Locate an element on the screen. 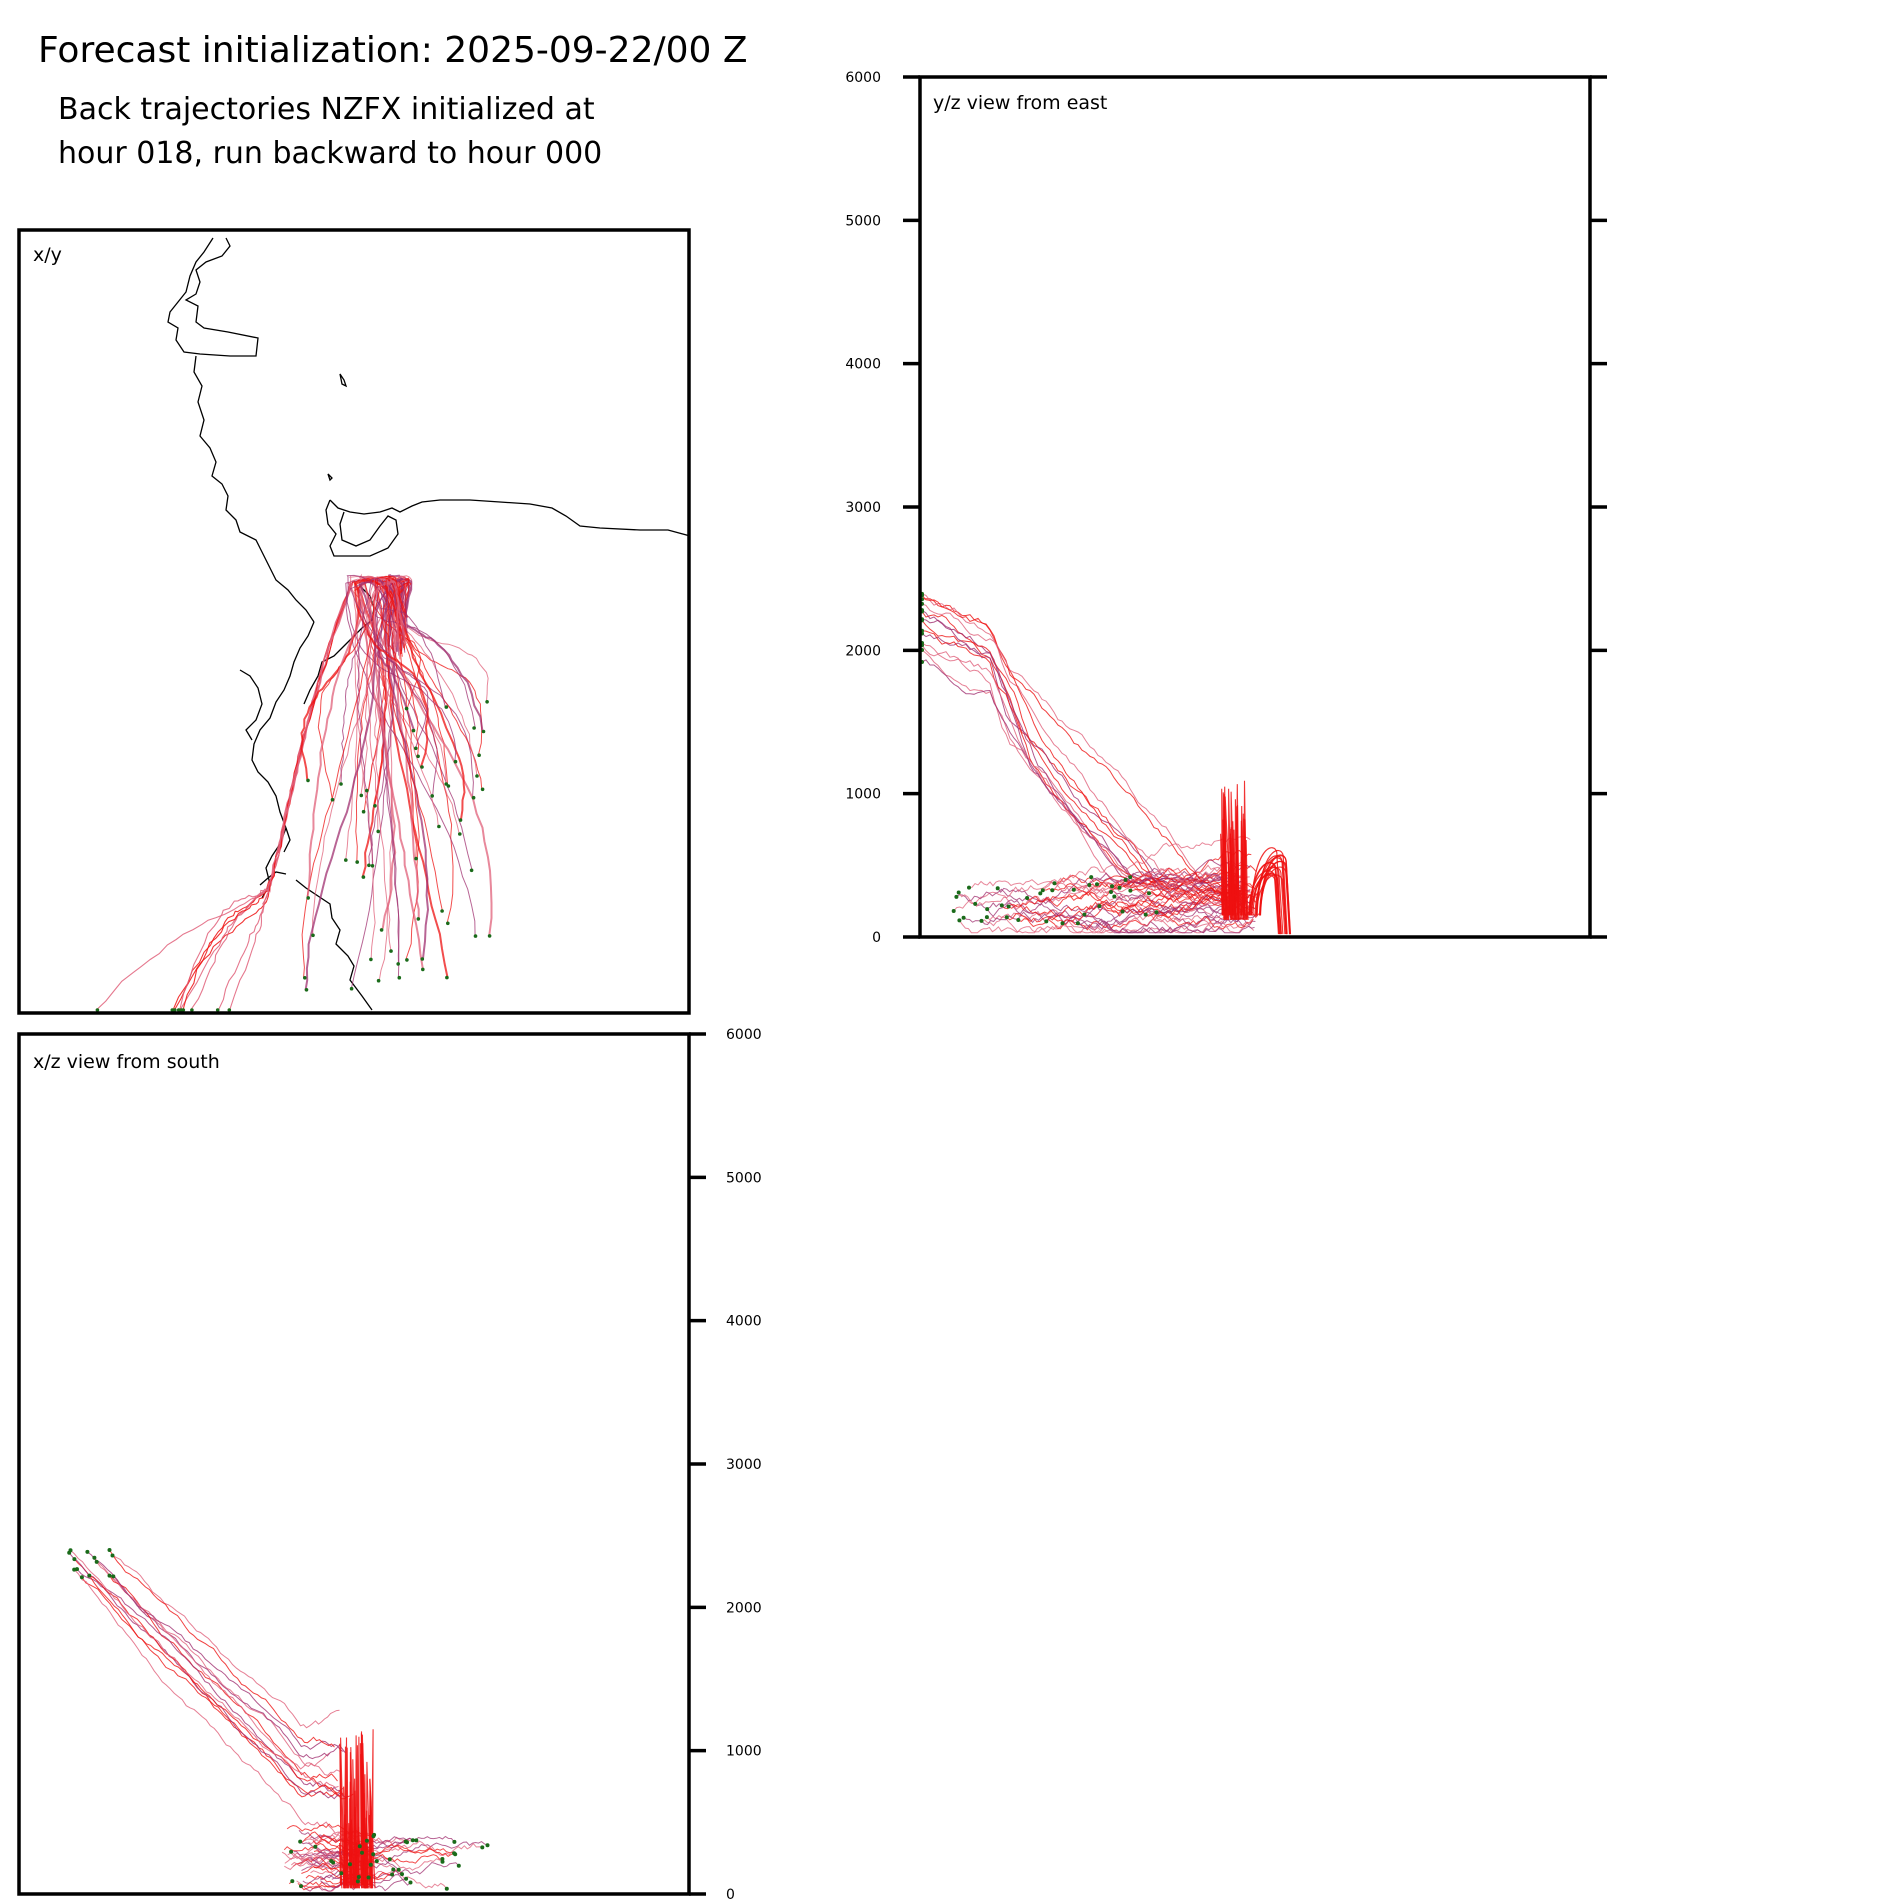 The width and height of the screenshot is (1900, 1900). yz-endpoint-group is located at coordinates (1039, 758).